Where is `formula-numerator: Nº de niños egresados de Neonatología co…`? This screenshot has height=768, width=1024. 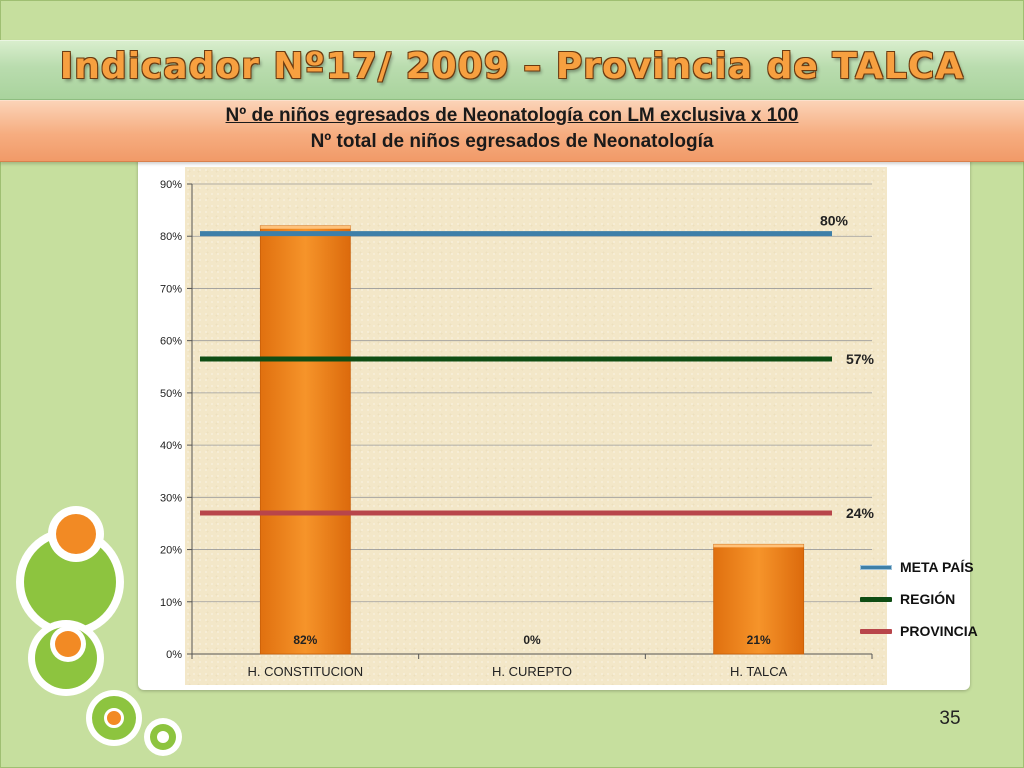
formula-numerator: Nº de niños egresados de Neonatología co… is located at coordinates (512, 116).